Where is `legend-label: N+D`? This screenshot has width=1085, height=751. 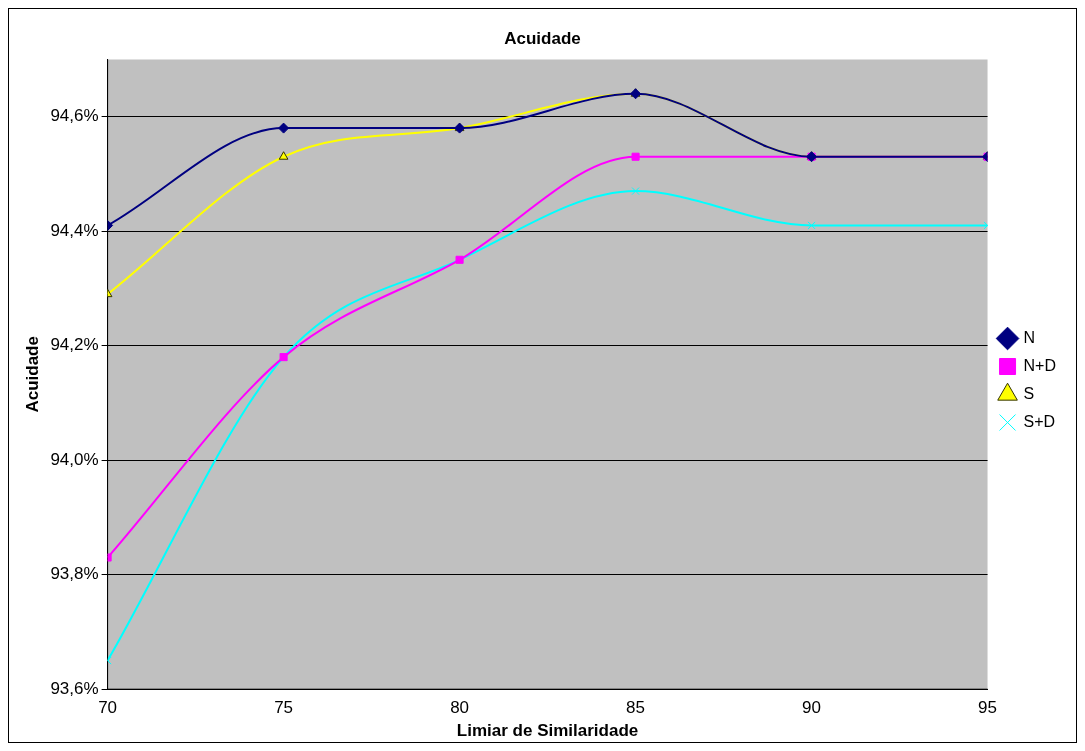 legend-label: N+D is located at coordinates (1039, 365).